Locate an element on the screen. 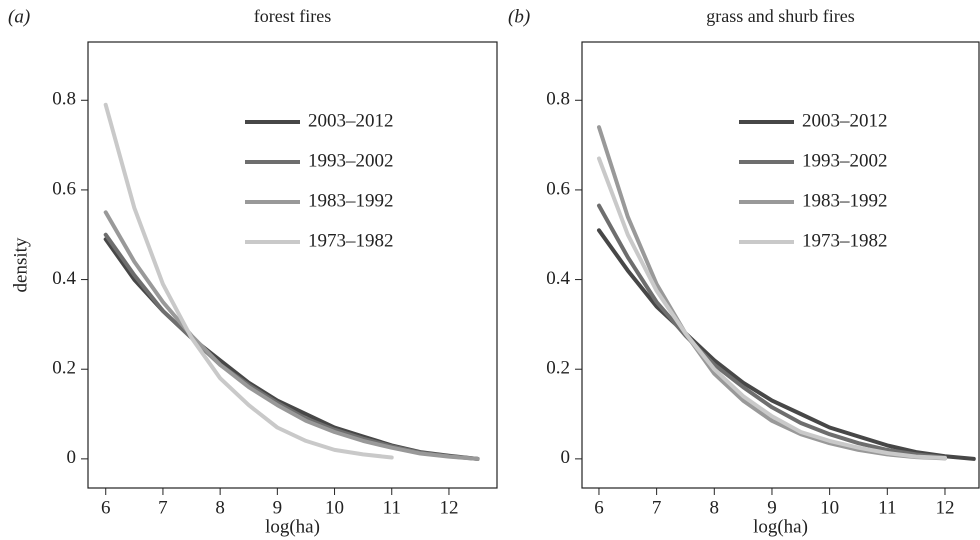 The width and height of the screenshot is (980, 540). panel-label: (b) is located at coordinates (519, 16).